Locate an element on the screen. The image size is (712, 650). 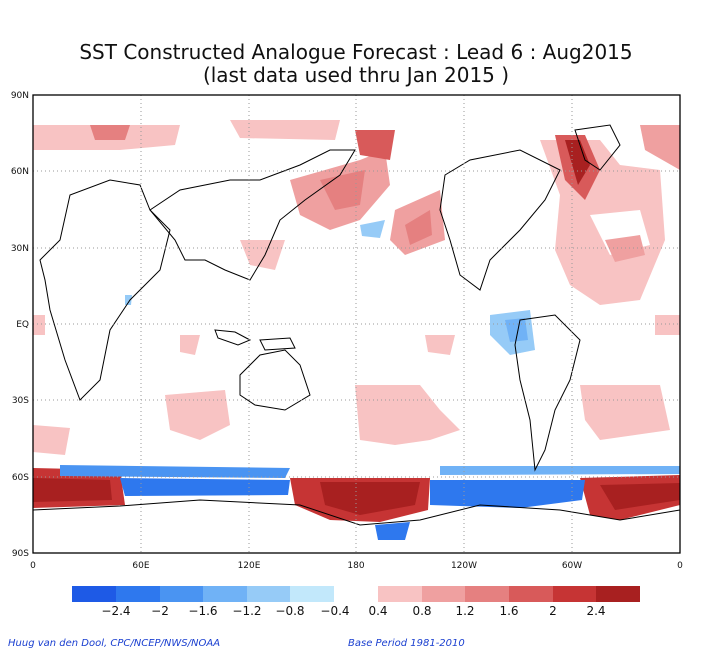
lon-tick-label: 120E is located at coordinates (249, 566).